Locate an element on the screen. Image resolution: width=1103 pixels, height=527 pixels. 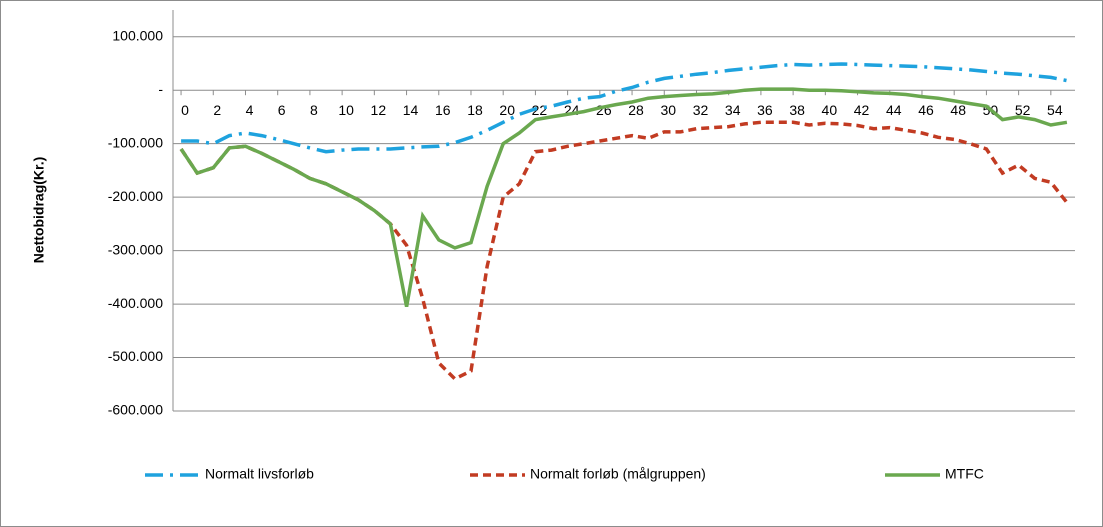
x-tick-label: 22 is located at coordinates (540, 110).